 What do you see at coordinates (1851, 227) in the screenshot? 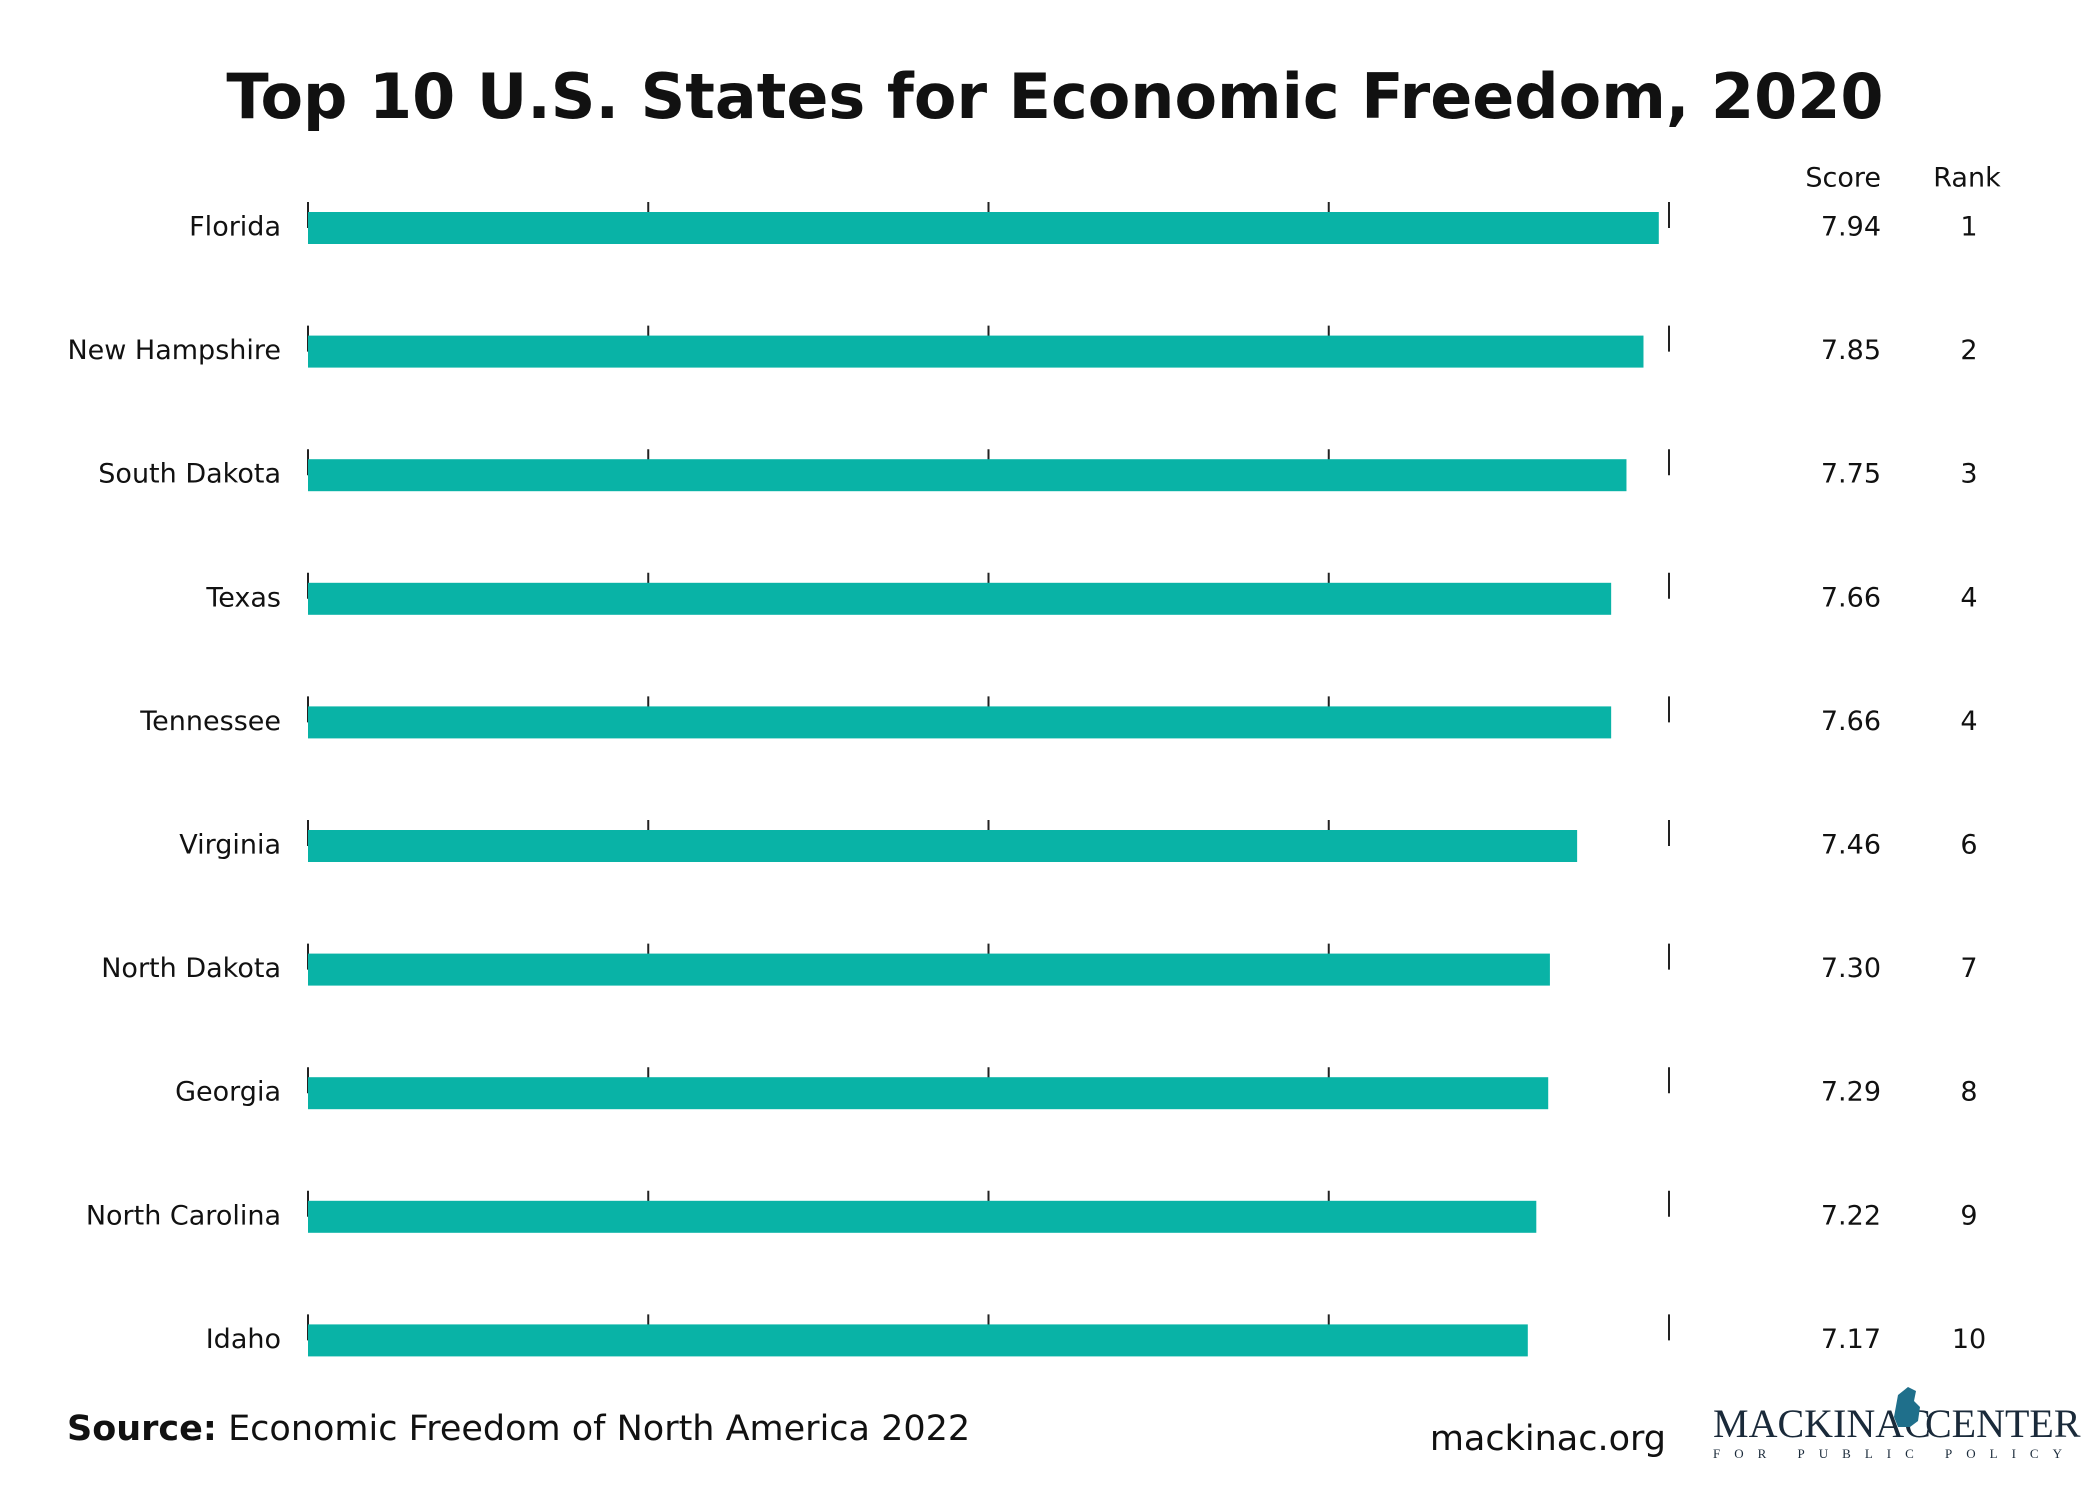
I see `score-label: 7.94` at bounding box center [1851, 227].